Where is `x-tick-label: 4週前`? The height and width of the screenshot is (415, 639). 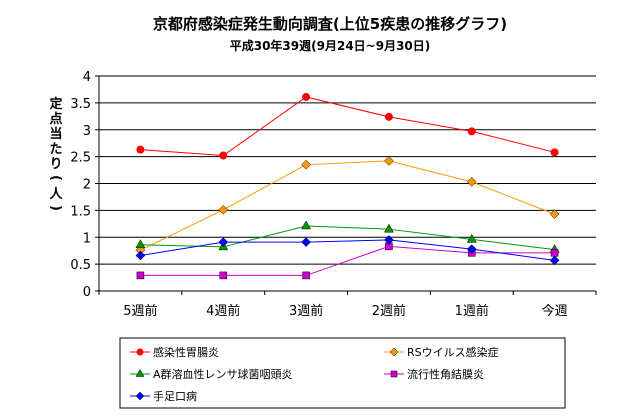
x-tick-label: 4週前 is located at coordinates (223, 311).